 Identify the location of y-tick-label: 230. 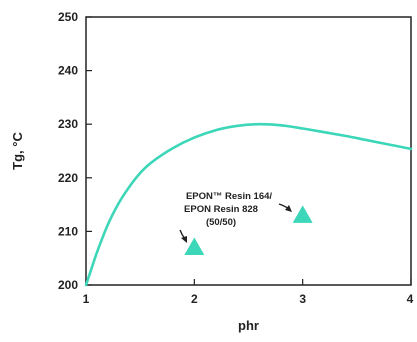
(68, 124).